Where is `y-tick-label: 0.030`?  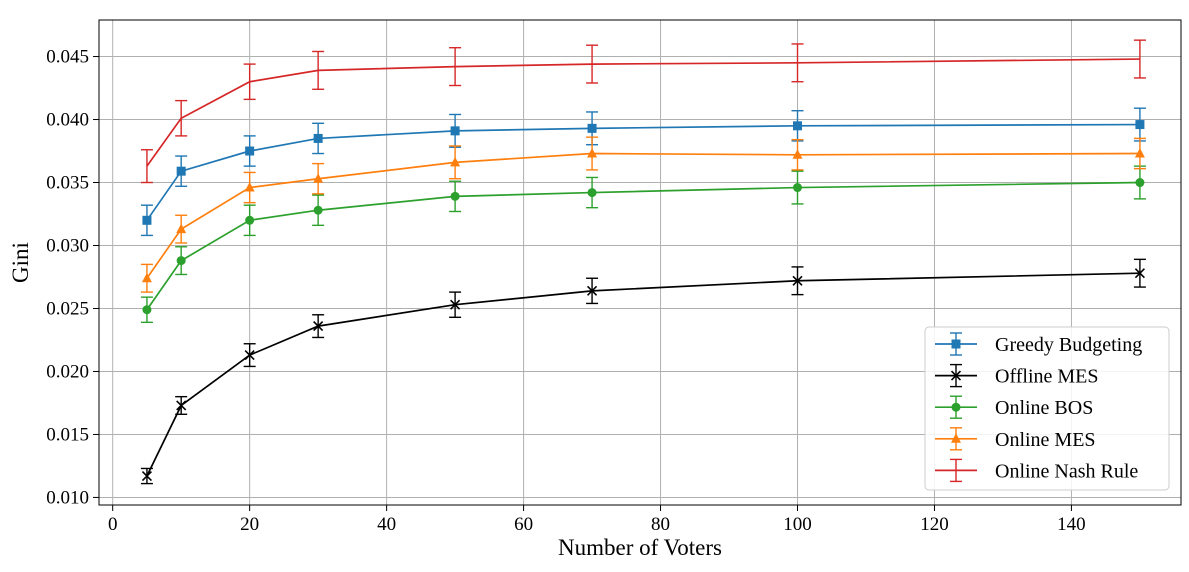
y-tick-label: 0.030 is located at coordinates (67, 245).